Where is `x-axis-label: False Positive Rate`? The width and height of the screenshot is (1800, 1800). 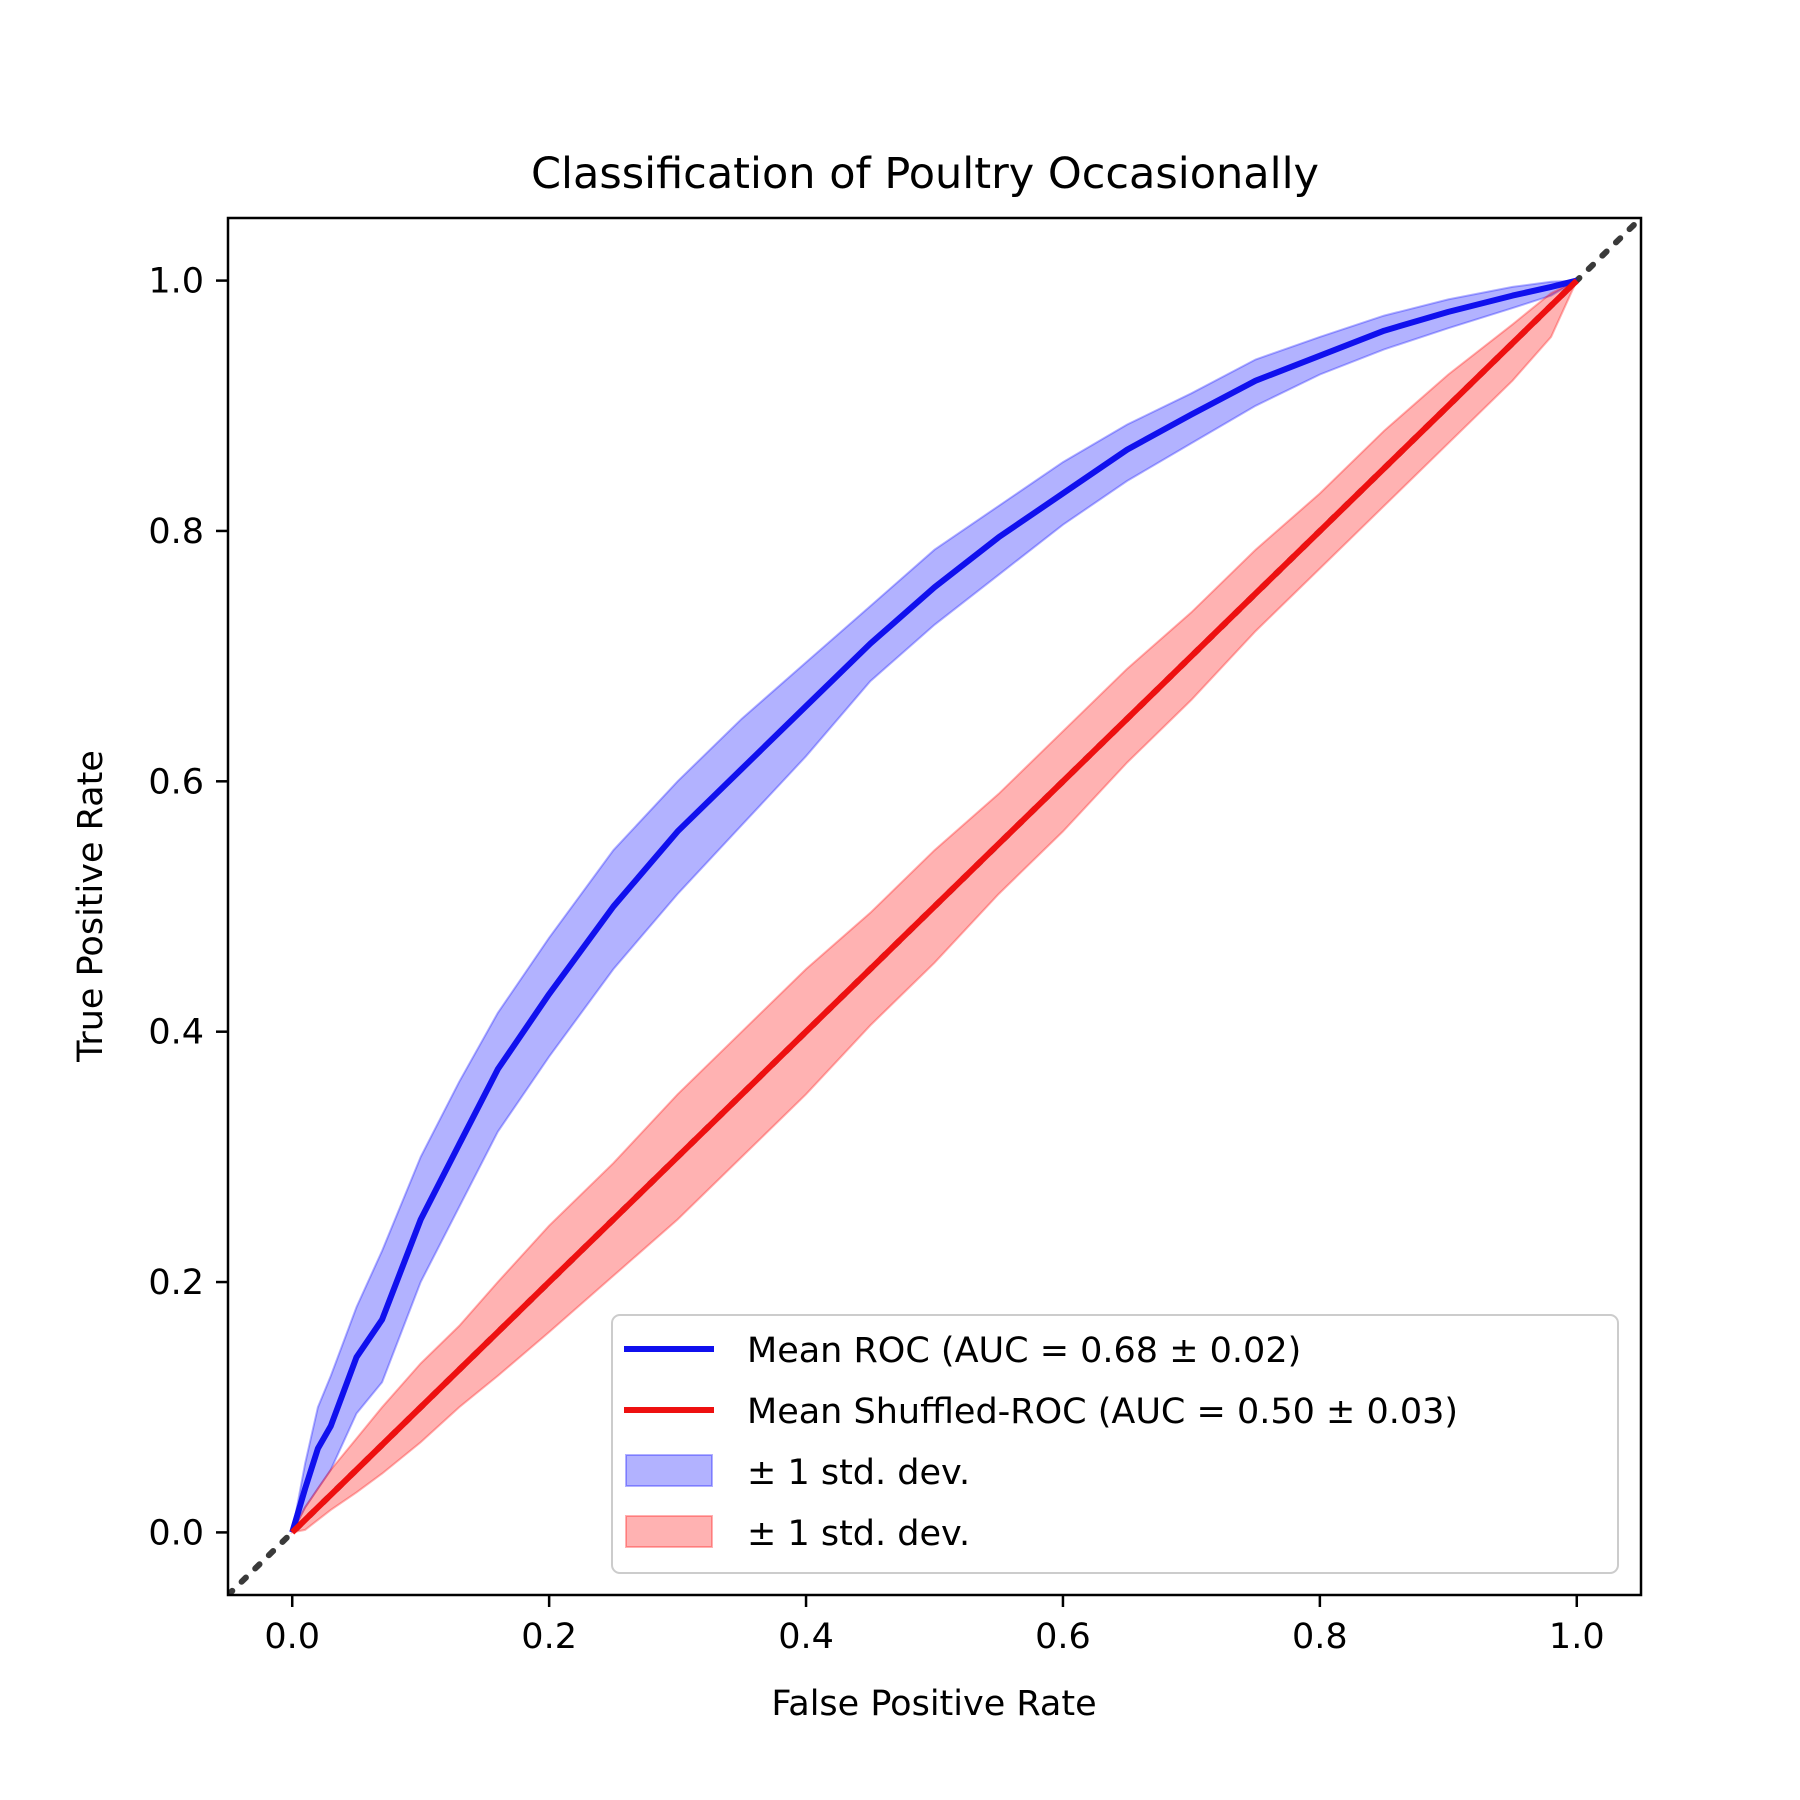
x-axis-label: False Positive Rate is located at coordinates (933, 1704).